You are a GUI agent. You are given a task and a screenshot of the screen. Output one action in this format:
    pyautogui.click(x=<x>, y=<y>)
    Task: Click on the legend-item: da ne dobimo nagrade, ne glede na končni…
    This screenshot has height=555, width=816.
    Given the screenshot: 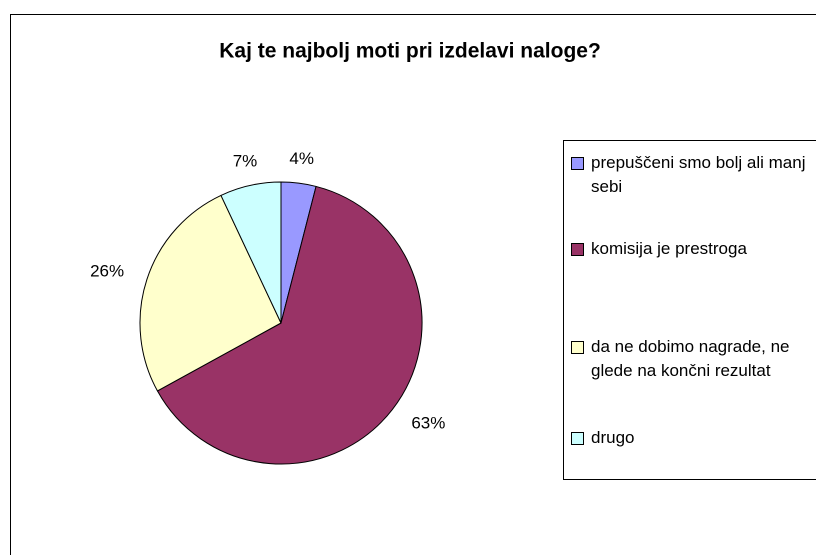 What is the action you would take?
    pyautogui.click(x=693, y=359)
    